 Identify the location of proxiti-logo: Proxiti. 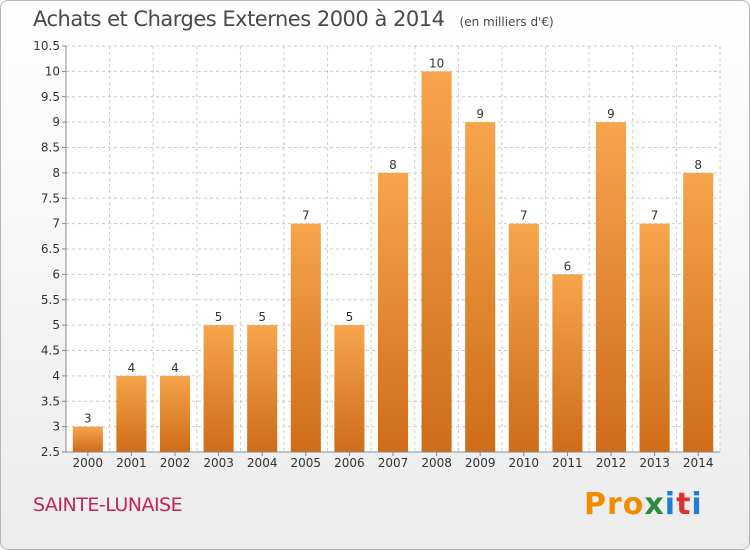
(643, 504).